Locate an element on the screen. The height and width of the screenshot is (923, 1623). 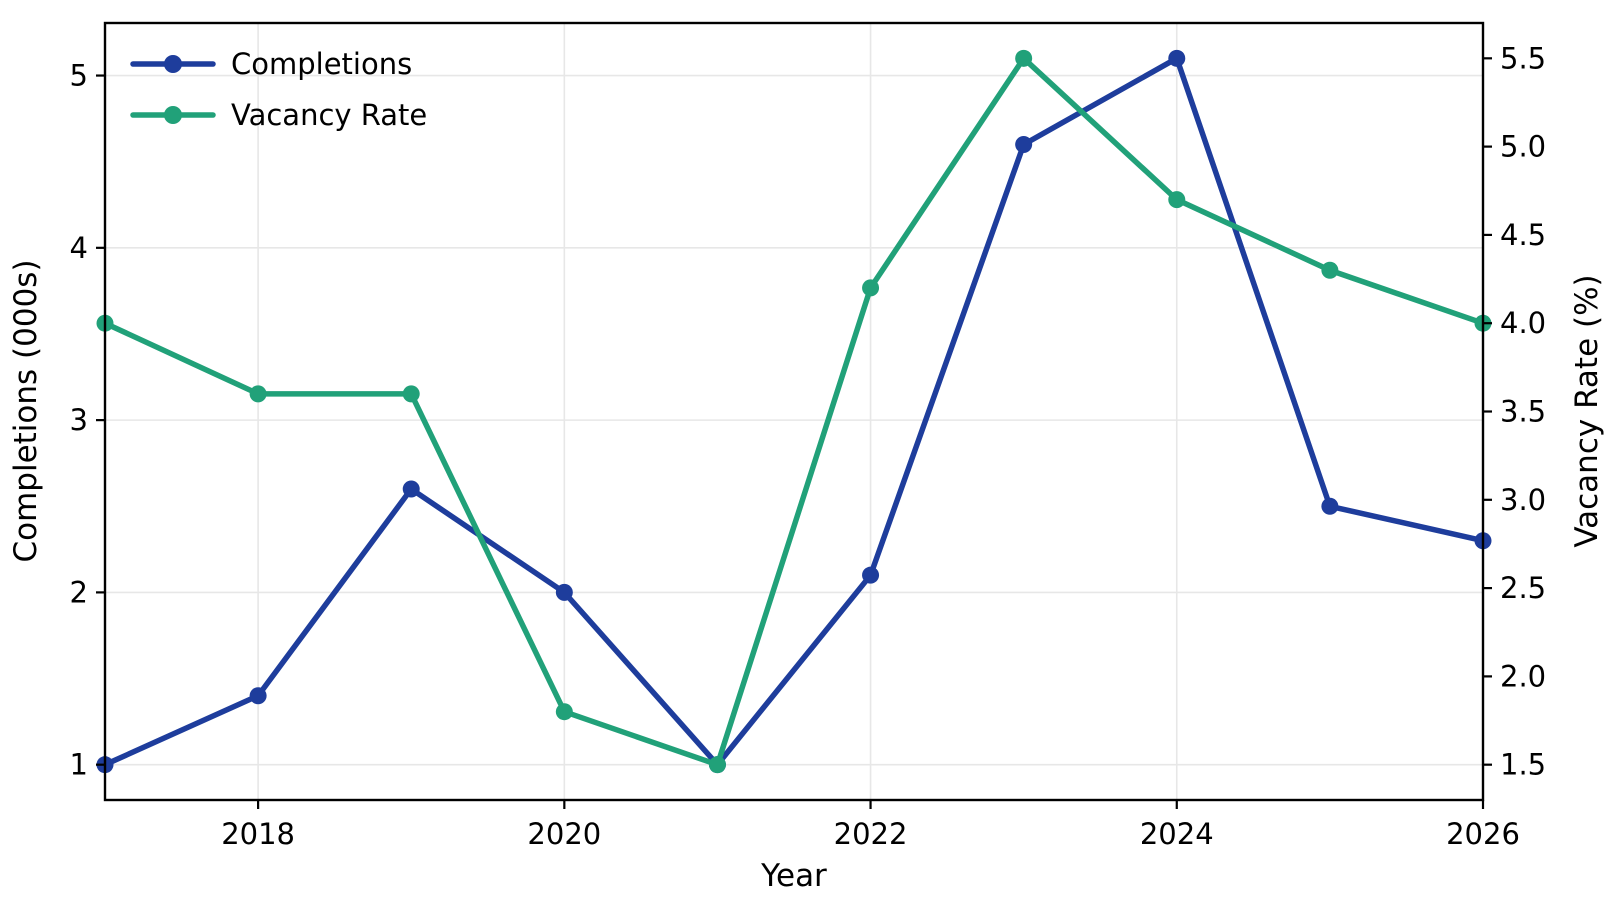
legend-label: Vacancy Rate is located at coordinates (329, 115).